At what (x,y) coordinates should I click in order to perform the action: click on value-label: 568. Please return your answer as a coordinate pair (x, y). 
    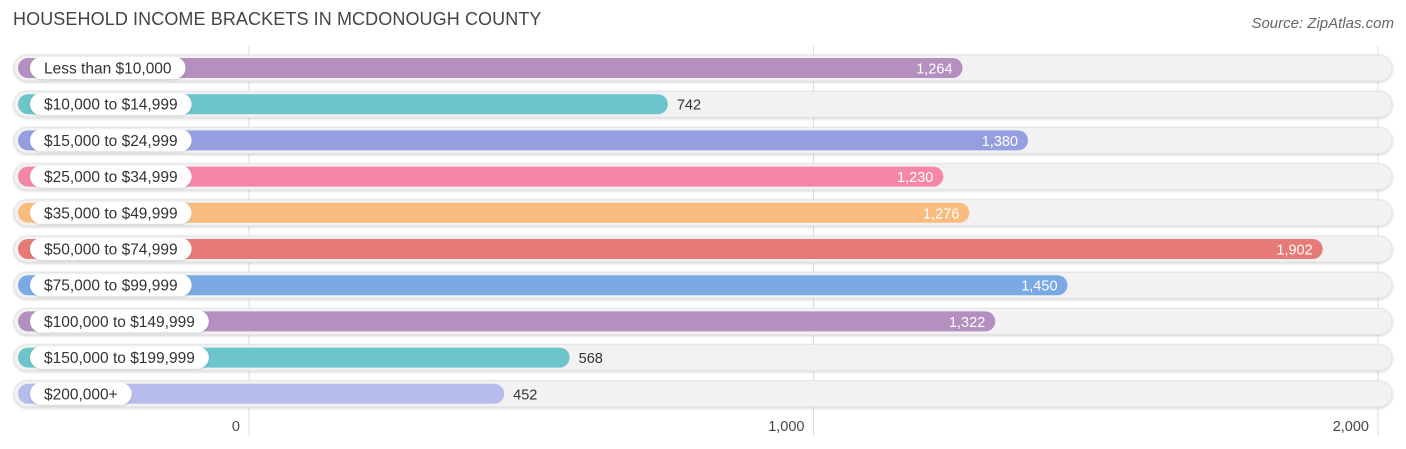
    Looking at the image, I should click on (591, 359).